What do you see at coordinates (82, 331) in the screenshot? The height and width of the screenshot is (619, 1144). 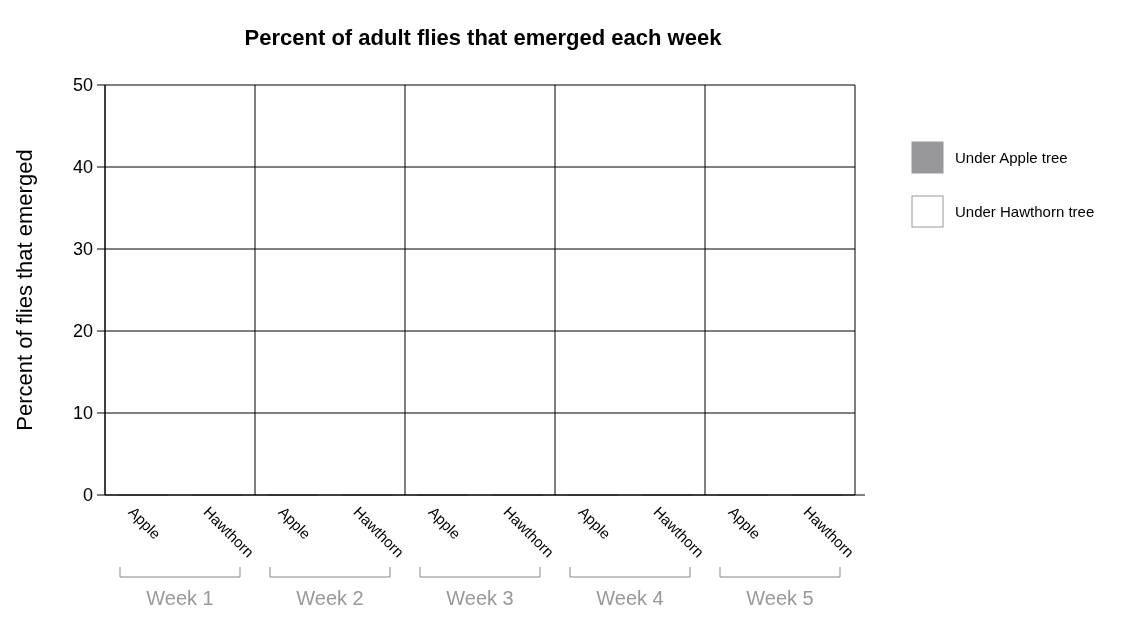 I see `y-tick-label: 20` at bounding box center [82, 331].